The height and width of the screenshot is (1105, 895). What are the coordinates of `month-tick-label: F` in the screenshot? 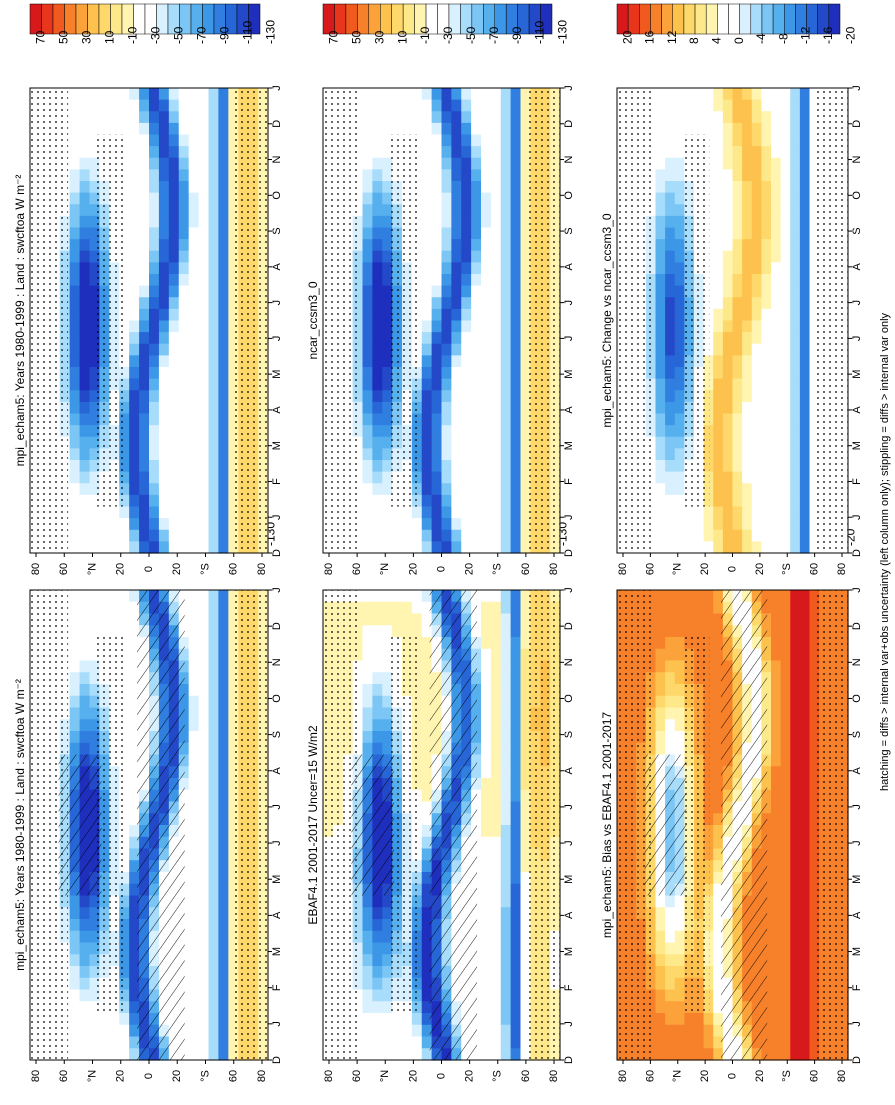 It's located at (277, 481).